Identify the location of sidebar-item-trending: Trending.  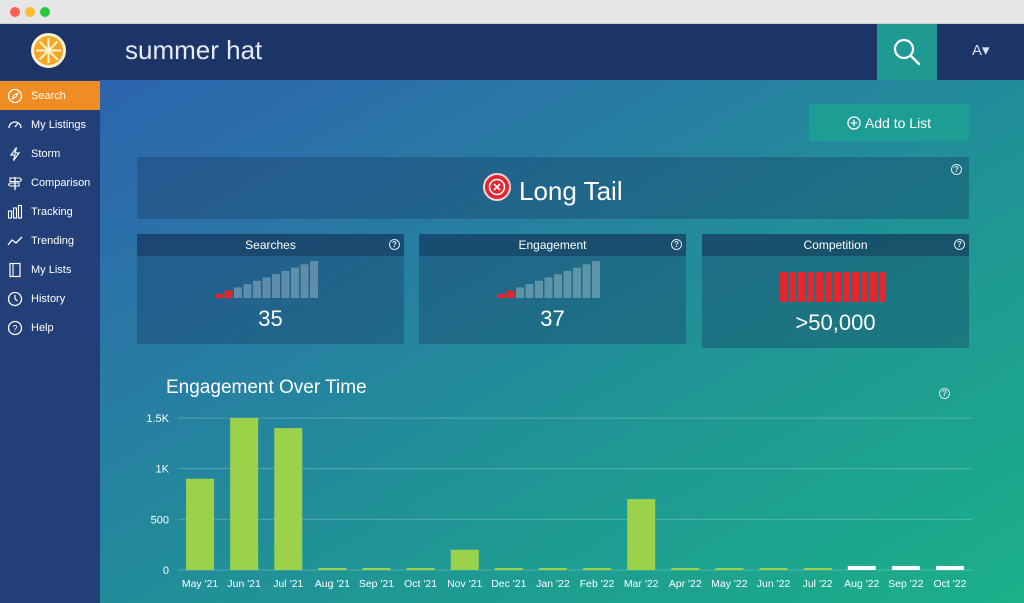
(50, 240).